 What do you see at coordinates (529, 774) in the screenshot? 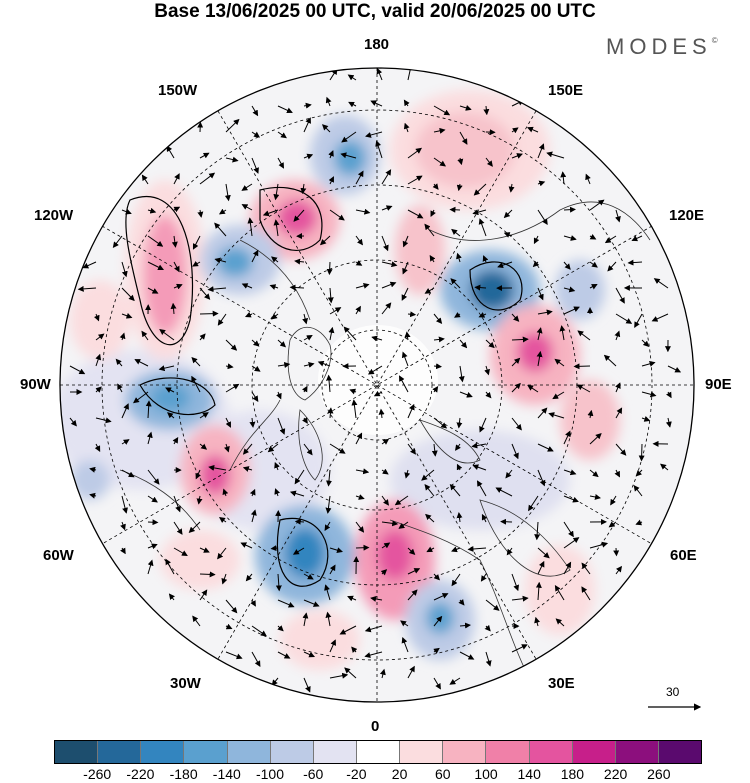
I see `colorbar-tick-label: 140` at bounding box center [529, 774].